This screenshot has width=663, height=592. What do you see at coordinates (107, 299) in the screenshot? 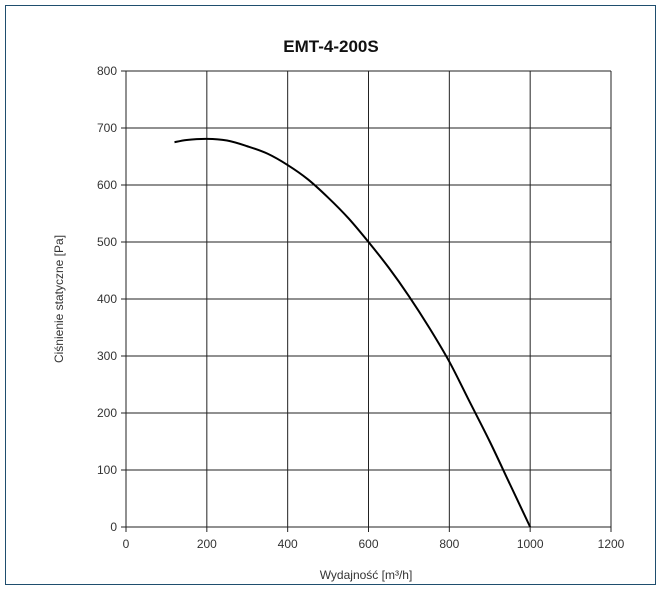
I see `y-tick-label: 400` at bounding box center [107, 299].